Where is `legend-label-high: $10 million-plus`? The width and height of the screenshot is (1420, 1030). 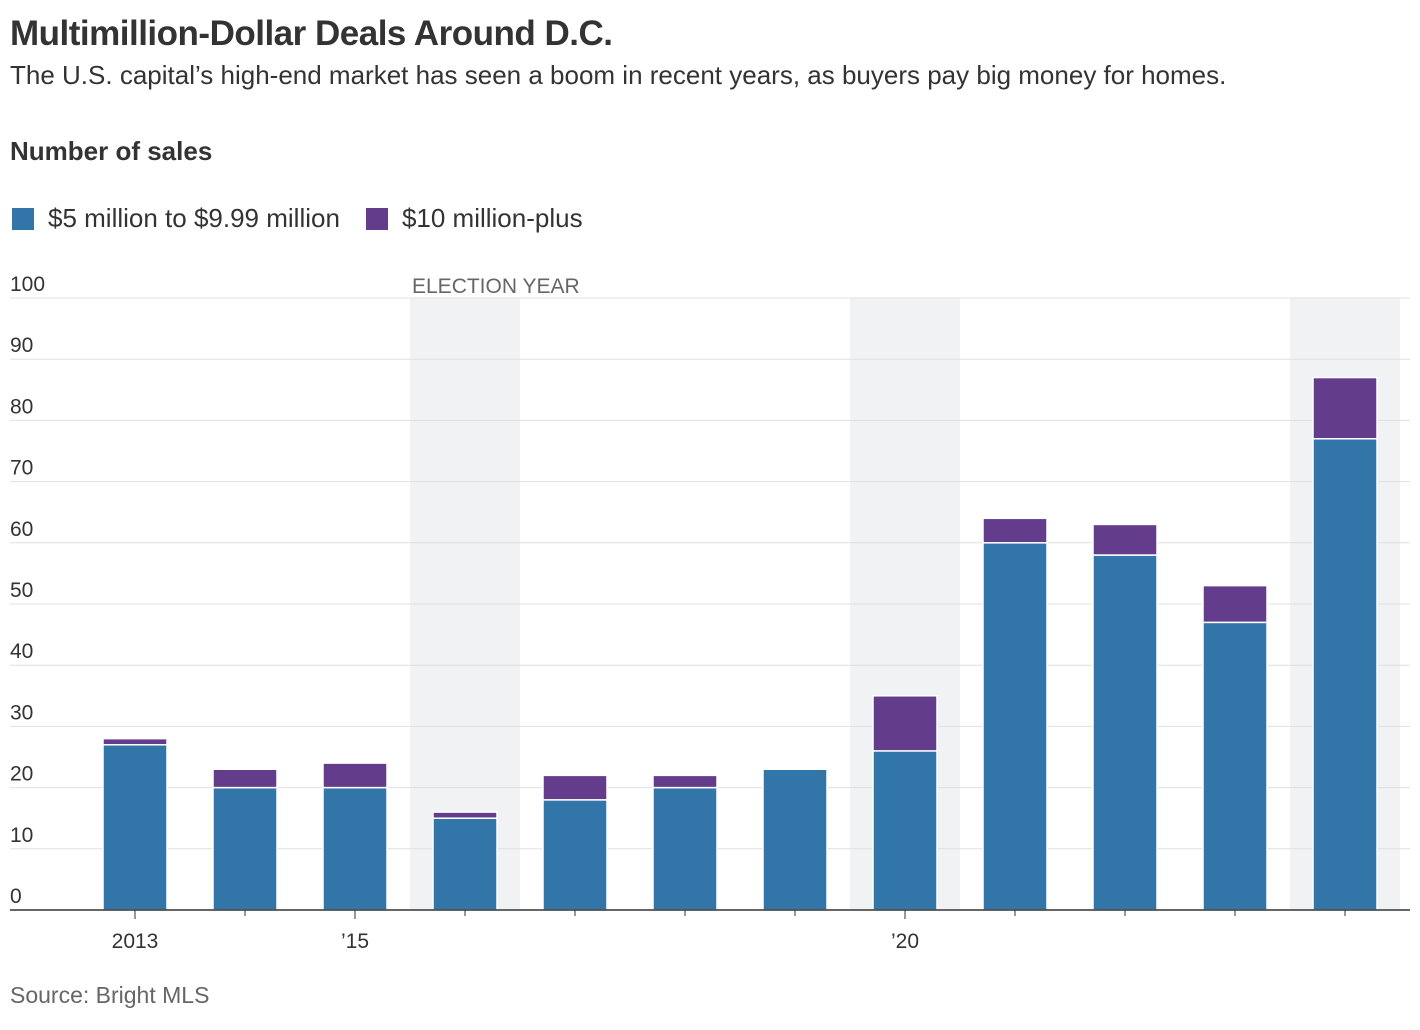
legend-label-high: $10 million-plus is located at coordinates (492, 218).